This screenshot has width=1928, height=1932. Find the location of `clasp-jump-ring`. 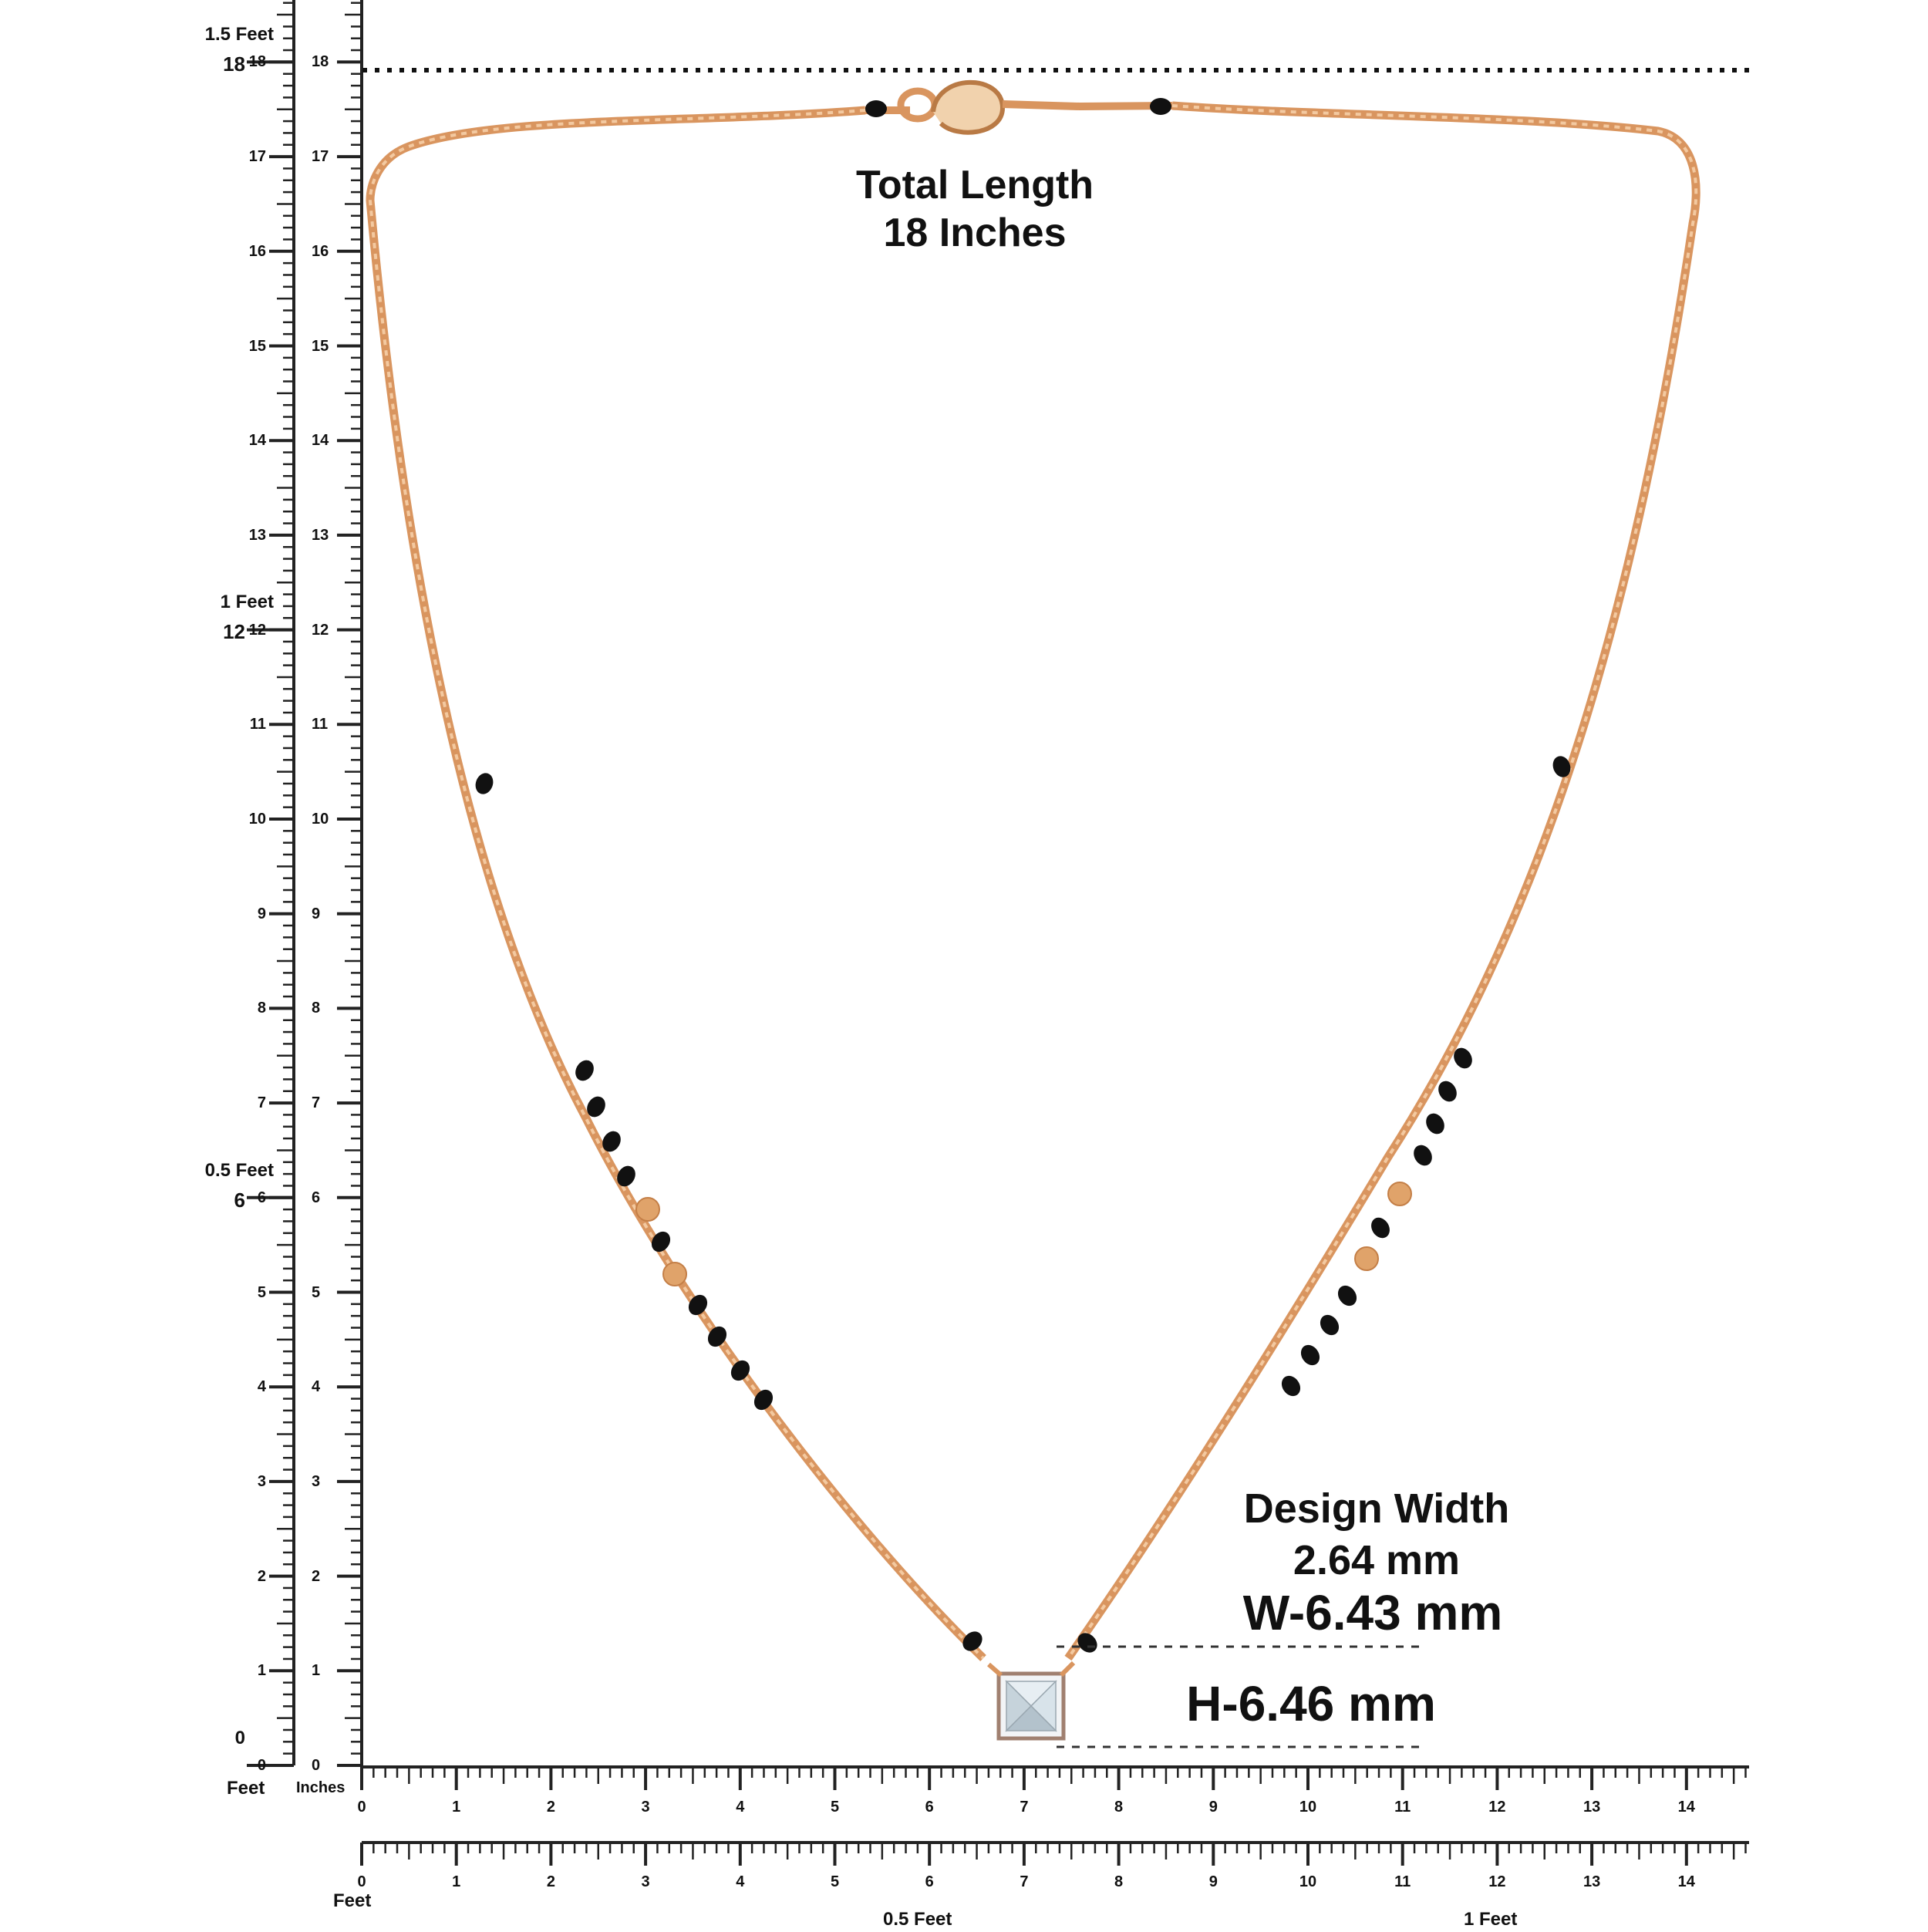

clasp-jump-ring is located at coordinates (918, 105).